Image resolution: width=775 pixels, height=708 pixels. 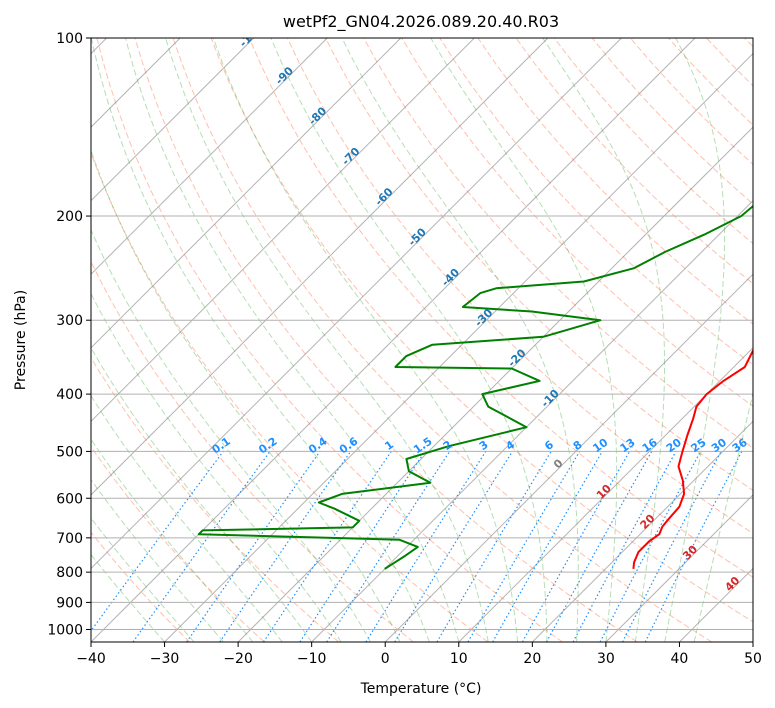 I want to click on y-tick-label: 400, so click(x=69, y=395).